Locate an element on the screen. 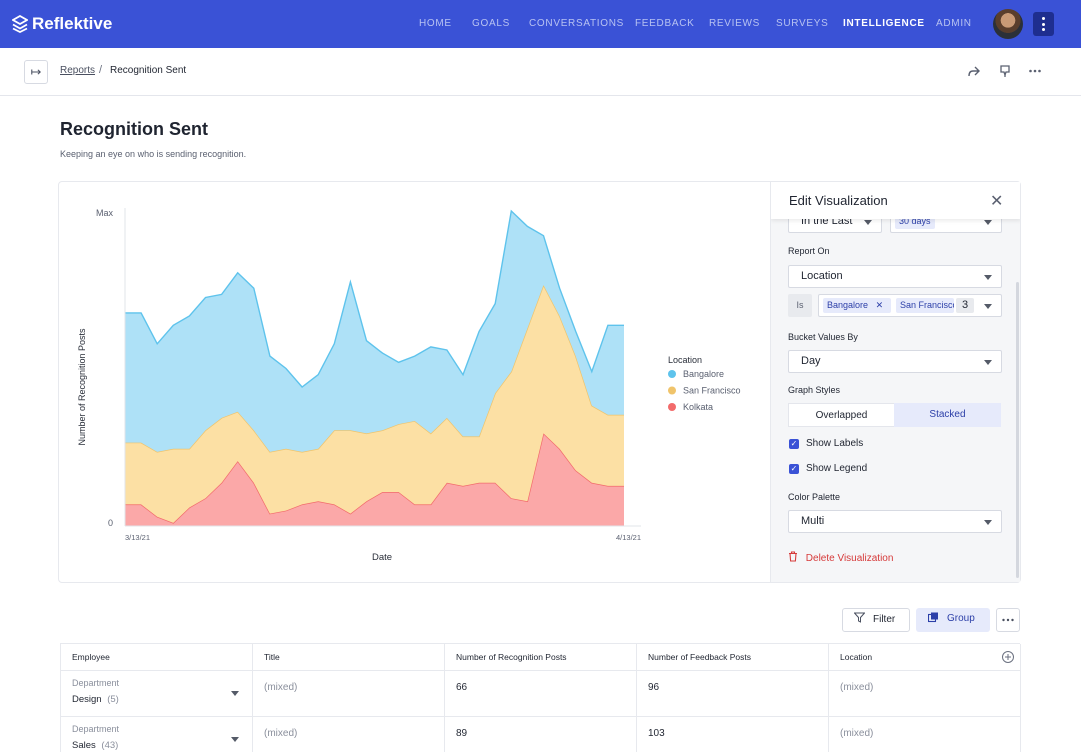  logo: Reflektive is located at coordinates (62, 24).